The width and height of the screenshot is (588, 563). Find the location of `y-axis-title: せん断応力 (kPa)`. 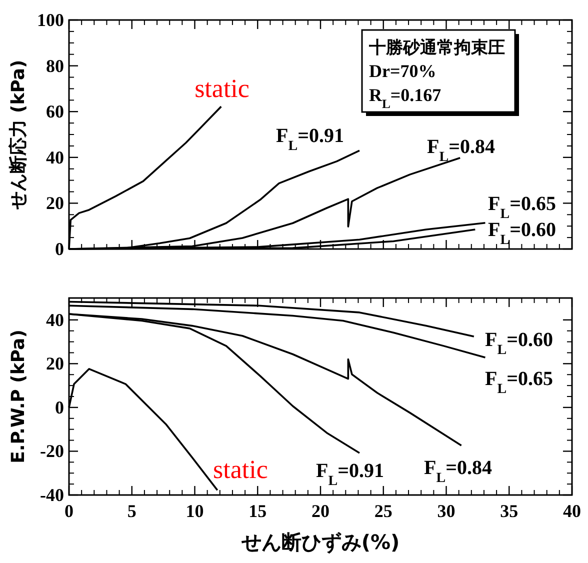

y-axis-title: せん断応力 (kPa) is located at coordinates (18, 135).